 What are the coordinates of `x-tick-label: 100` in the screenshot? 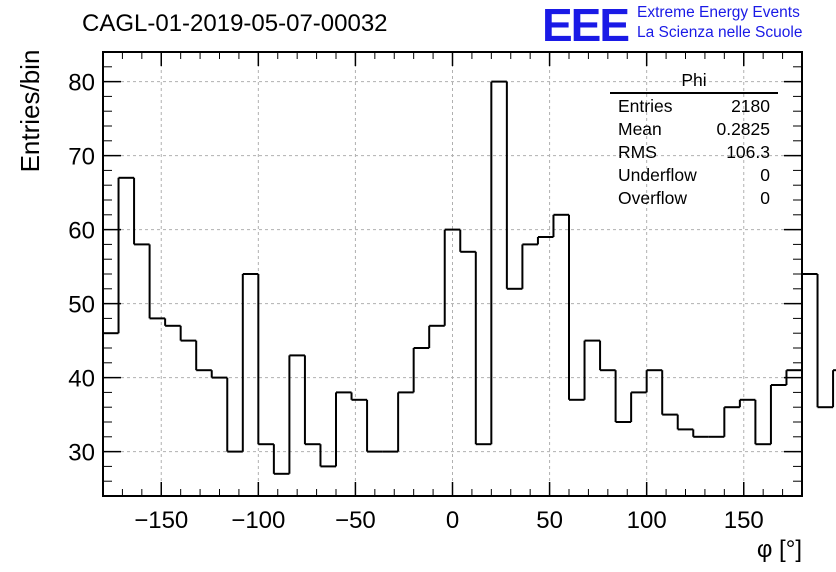 It's located at (647, 520).